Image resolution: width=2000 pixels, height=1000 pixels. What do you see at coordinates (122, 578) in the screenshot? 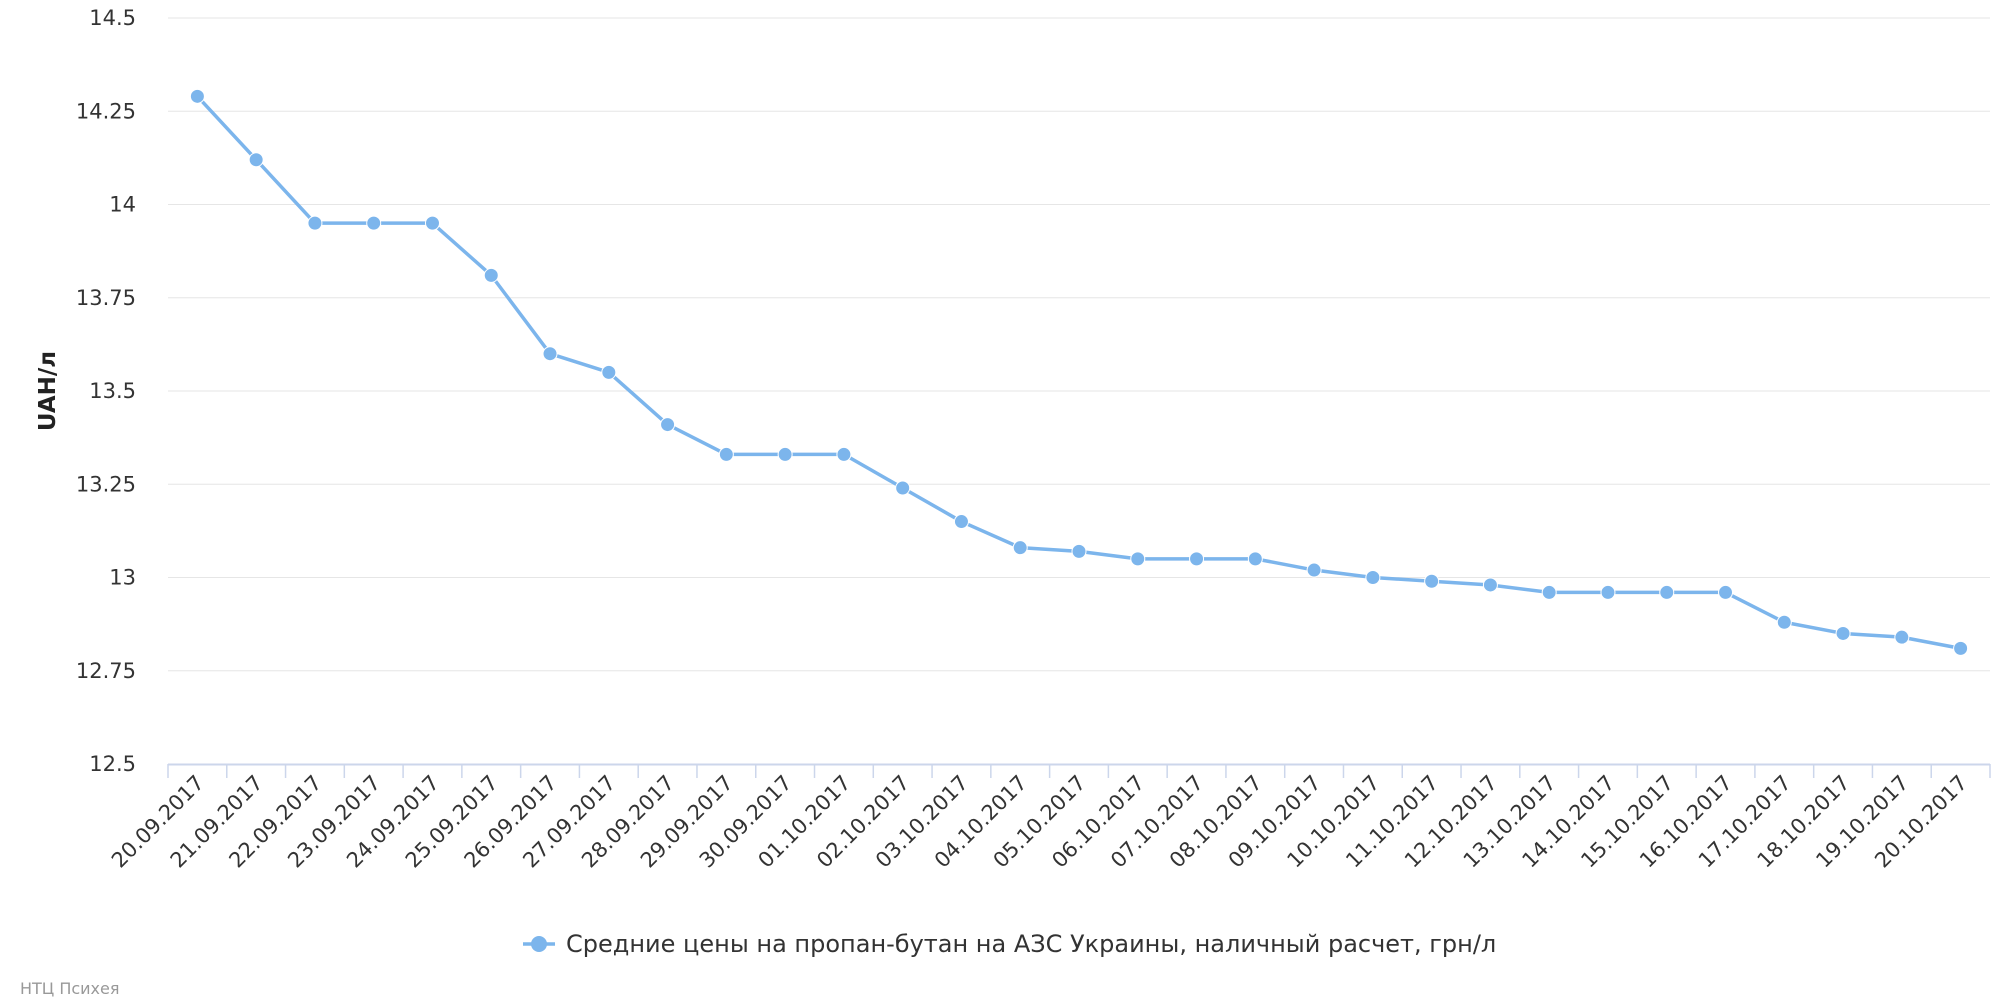
I see `y-tick-label: 13` at bounding box center [122, 578].